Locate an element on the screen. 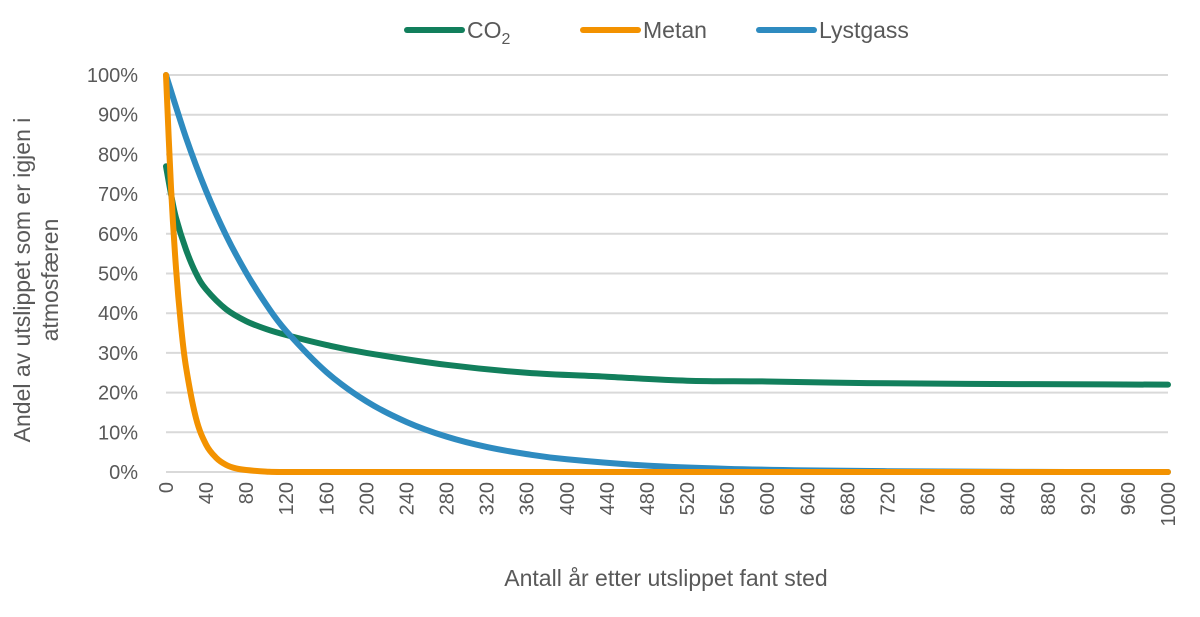  y-axis-ticks: 0% 10% 20% 30% 40% 50% 60% 70% 80% 90% 100% is located at coordinates (112, 274).